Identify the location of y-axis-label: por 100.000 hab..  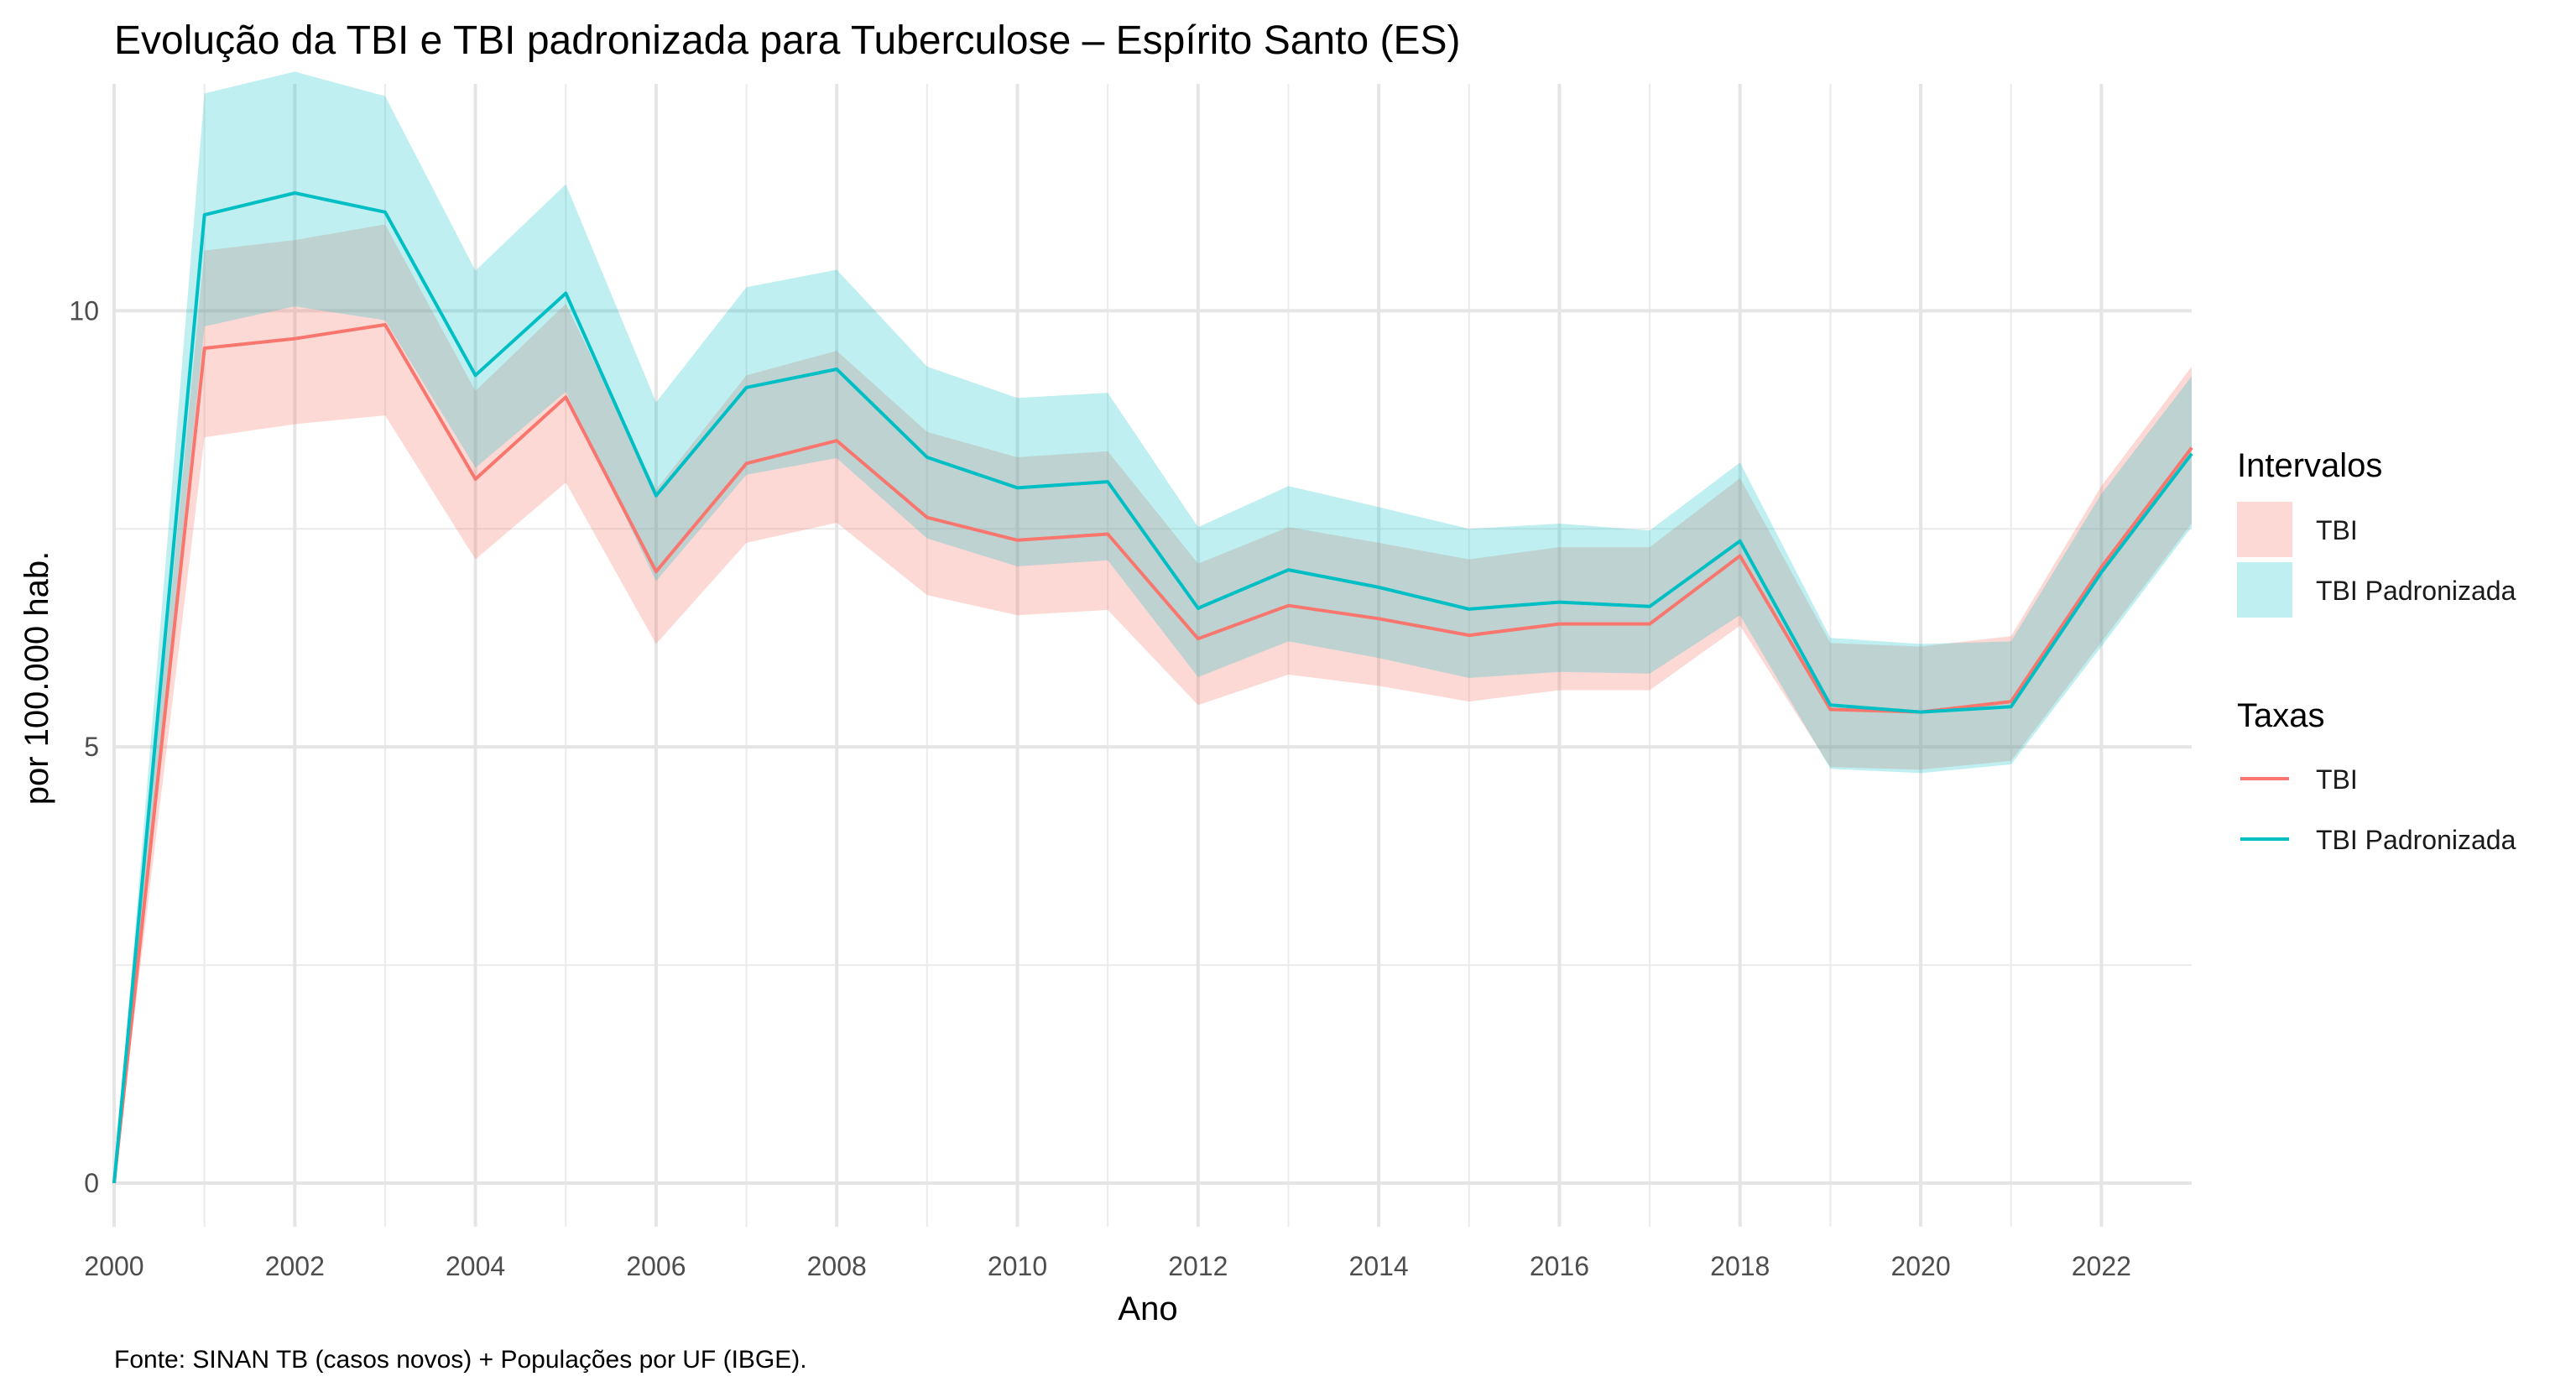
(36, 678).